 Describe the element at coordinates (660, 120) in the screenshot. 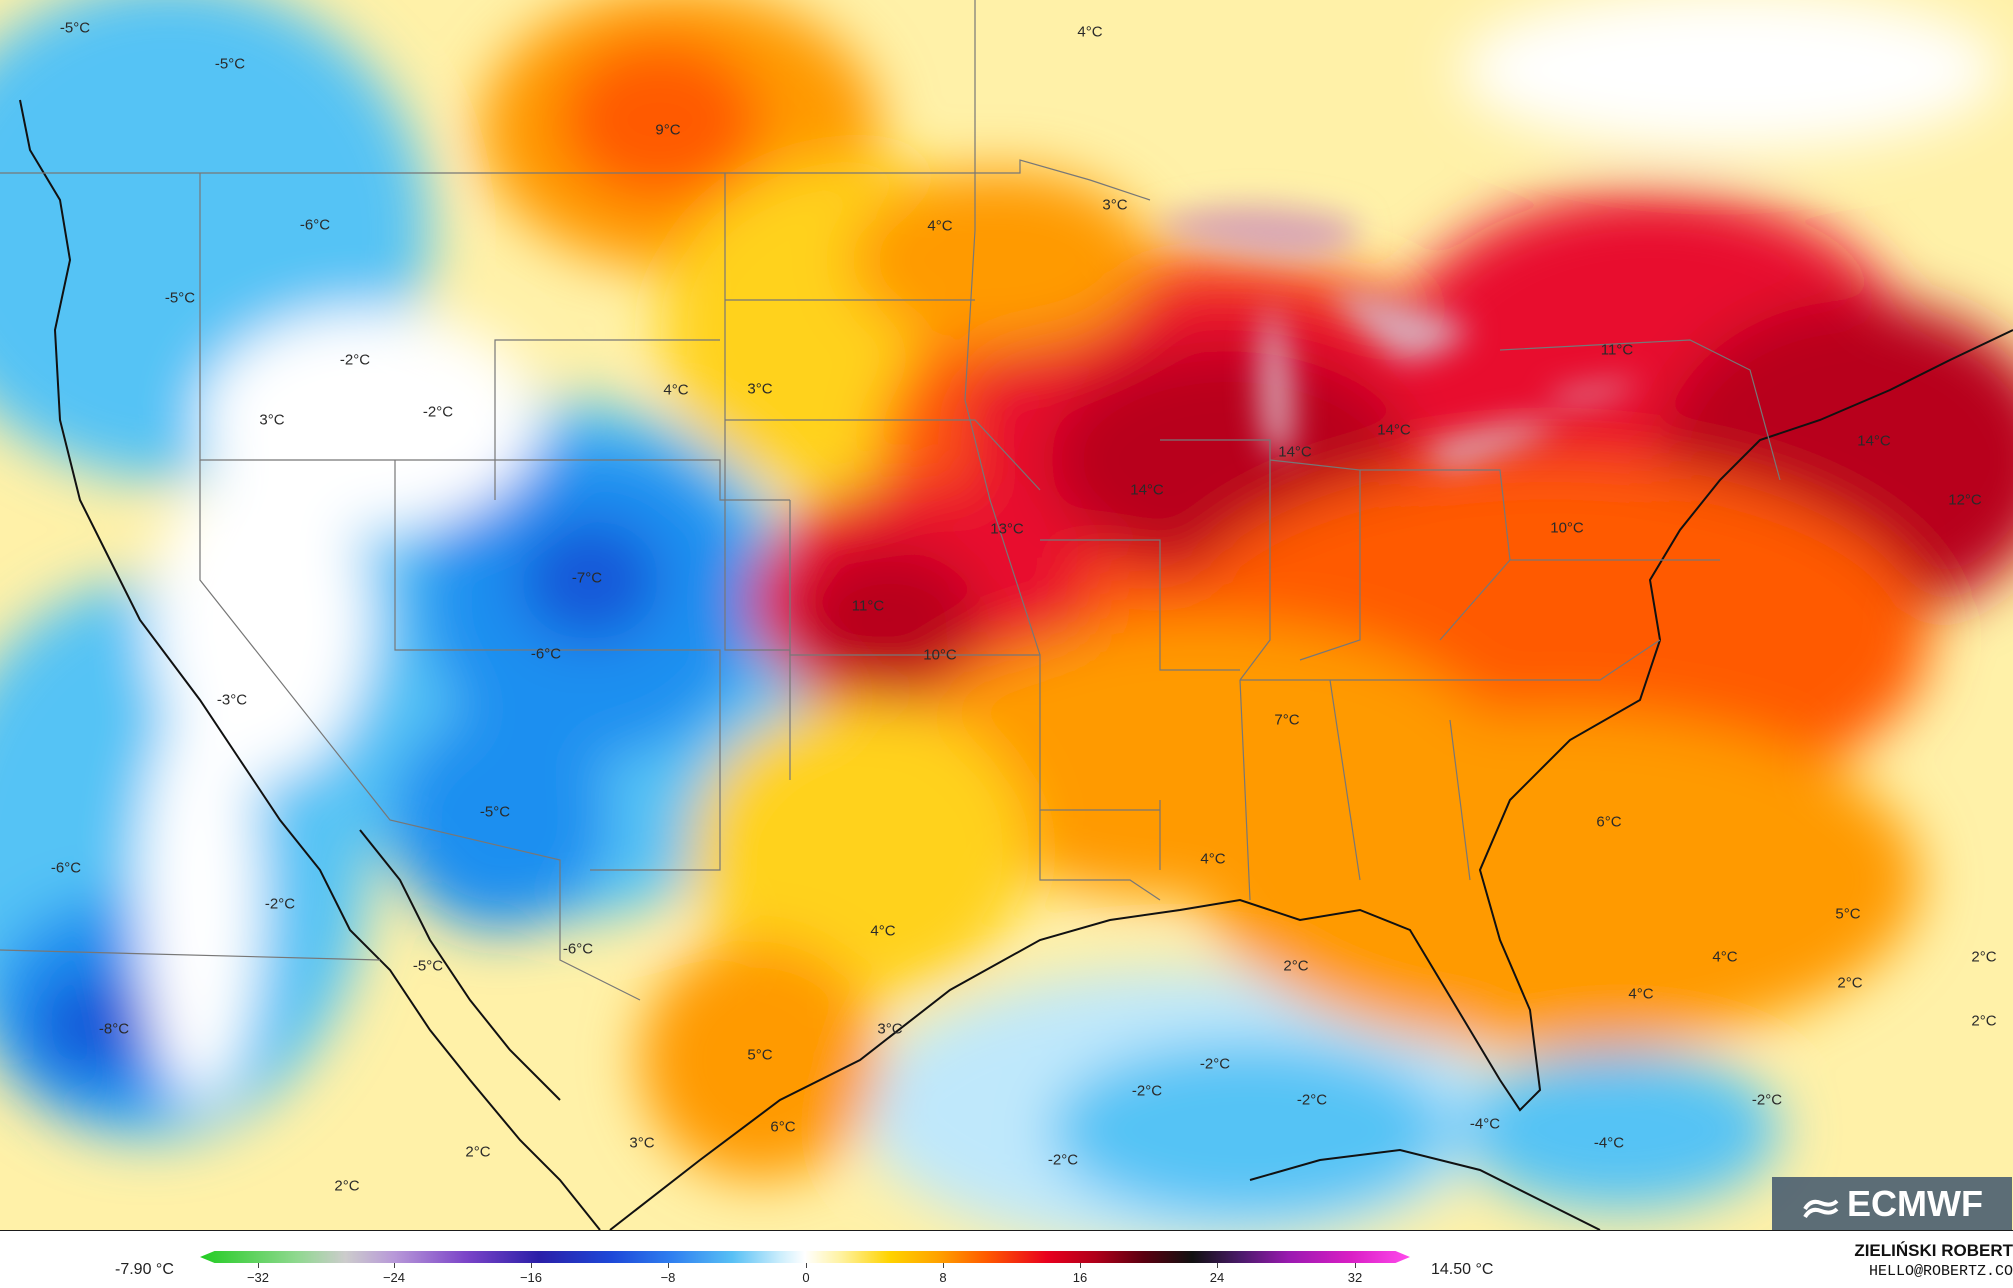

I see `deep-orange-region` at that location.